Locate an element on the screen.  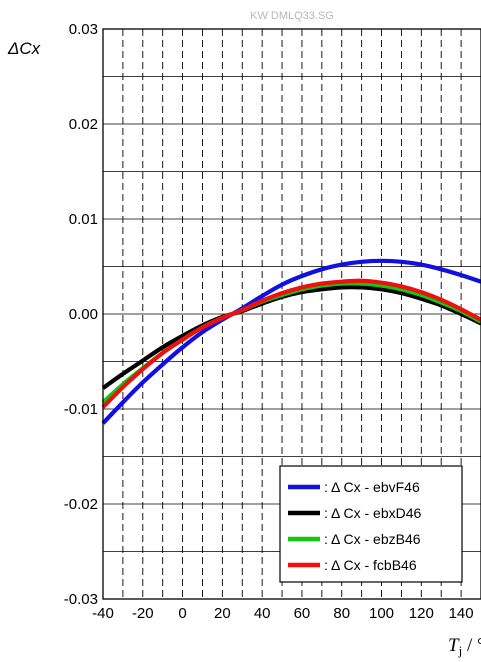
legend-label-3: : Δ Cx - fcbB46 is located at coordinates (370, 565).